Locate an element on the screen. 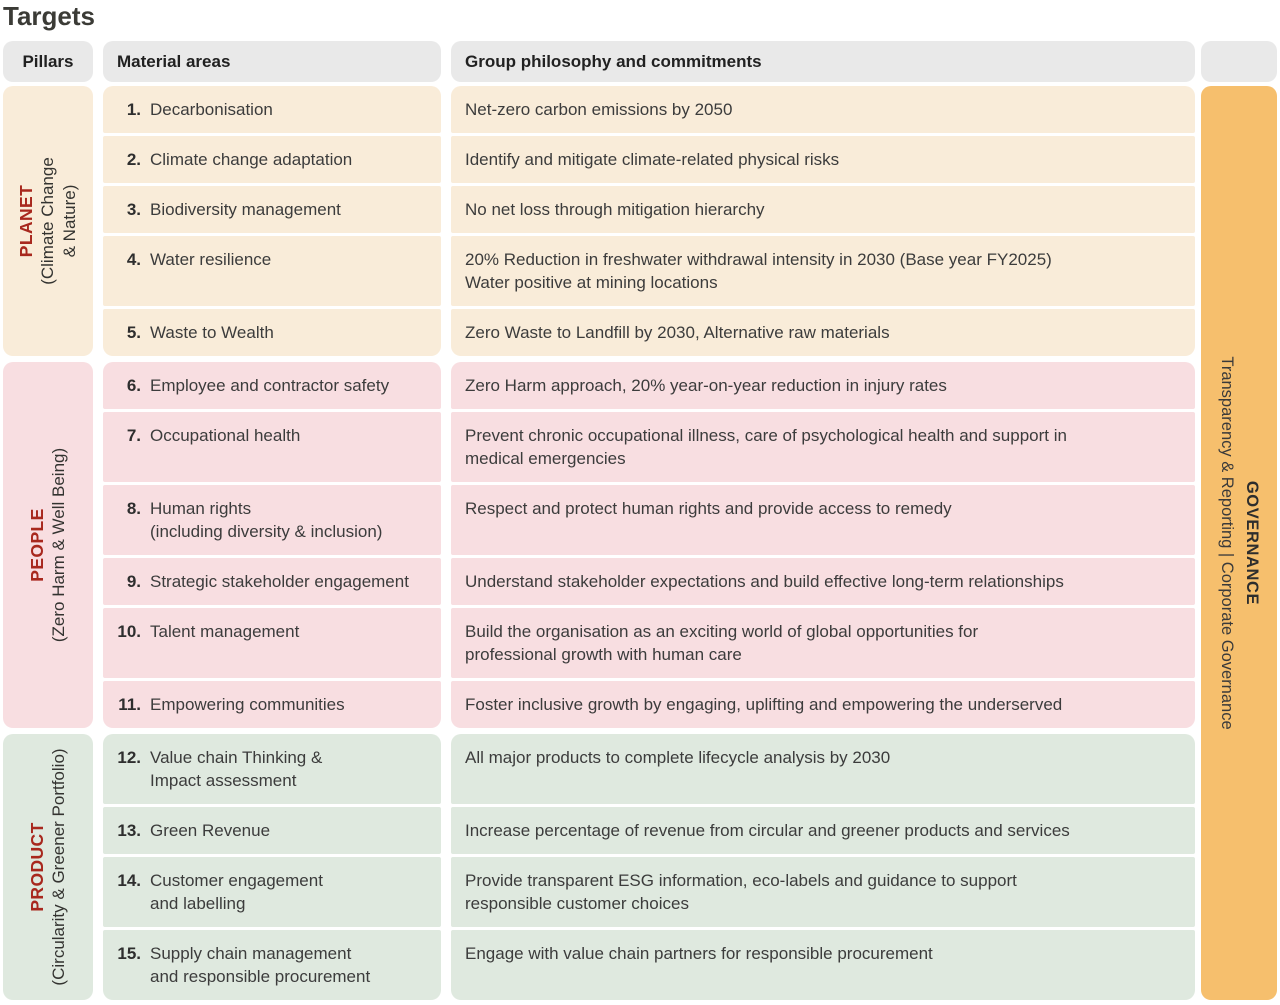 The height and width of the screenshot is (1005, 1280). material-area-cell: 3. Biodiversity management is located at coordinates (272, 209).